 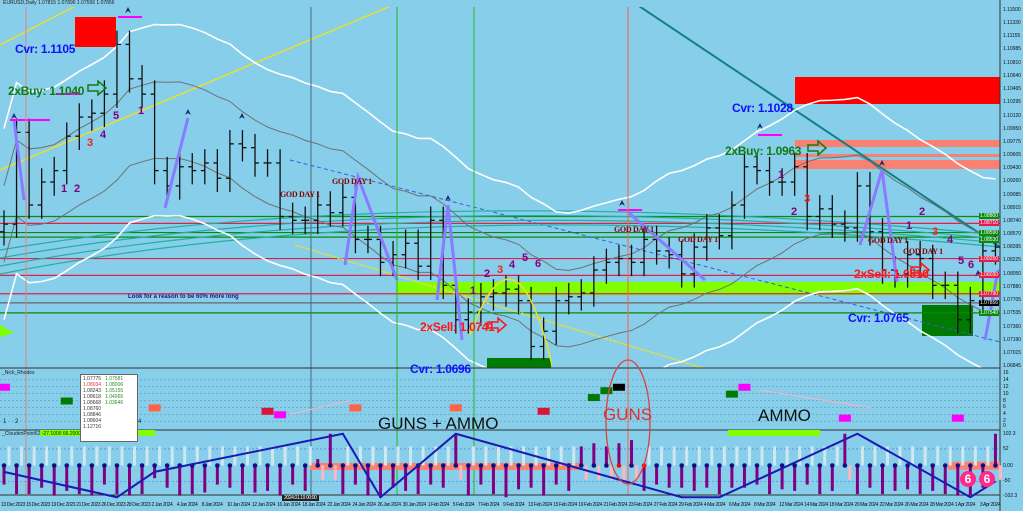 What do you see at coordinates (414, 505) in the screenshot?
I see `date-tick-label: 30 Jan 2024` at bounding box center [414, 505].